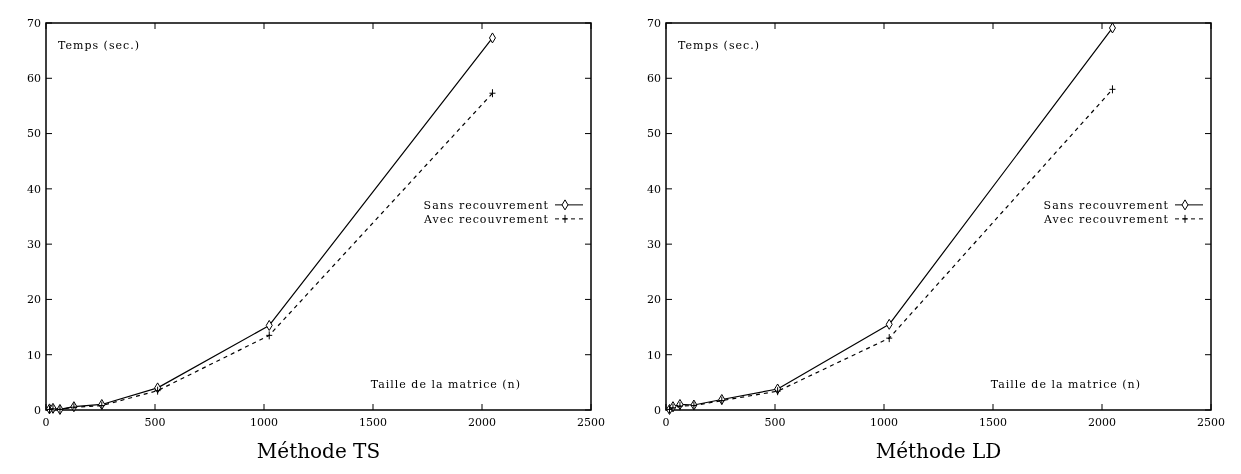 The image size is (1241, 474). Describe the element at coordinates (938, 451) in the screenshot. I see `text: Méthode LD` at that location.